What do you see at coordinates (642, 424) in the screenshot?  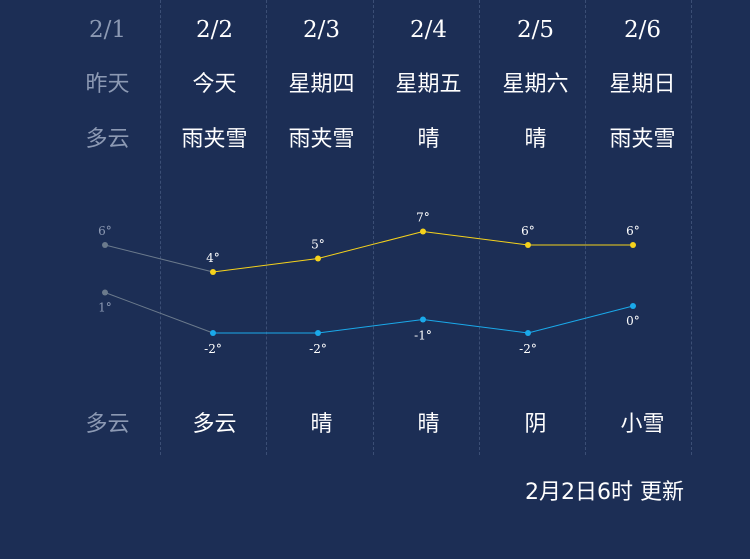 I see `night-weather-label: 小雪` at bounding box center [642, 424].